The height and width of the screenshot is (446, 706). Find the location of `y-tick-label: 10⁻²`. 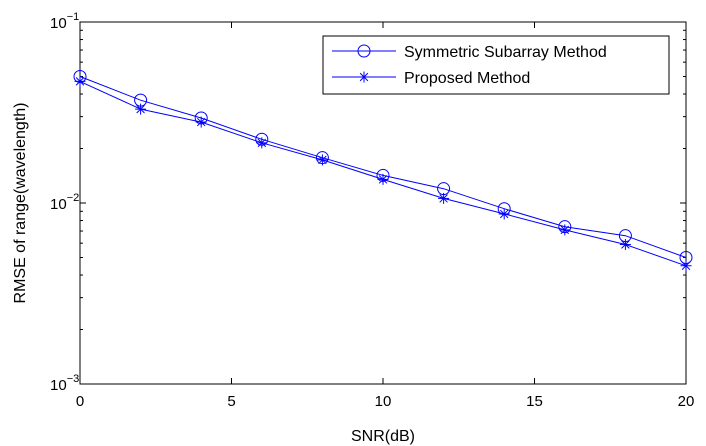

y-tick-label: 10⁻² is located at coordinates (64, 202).